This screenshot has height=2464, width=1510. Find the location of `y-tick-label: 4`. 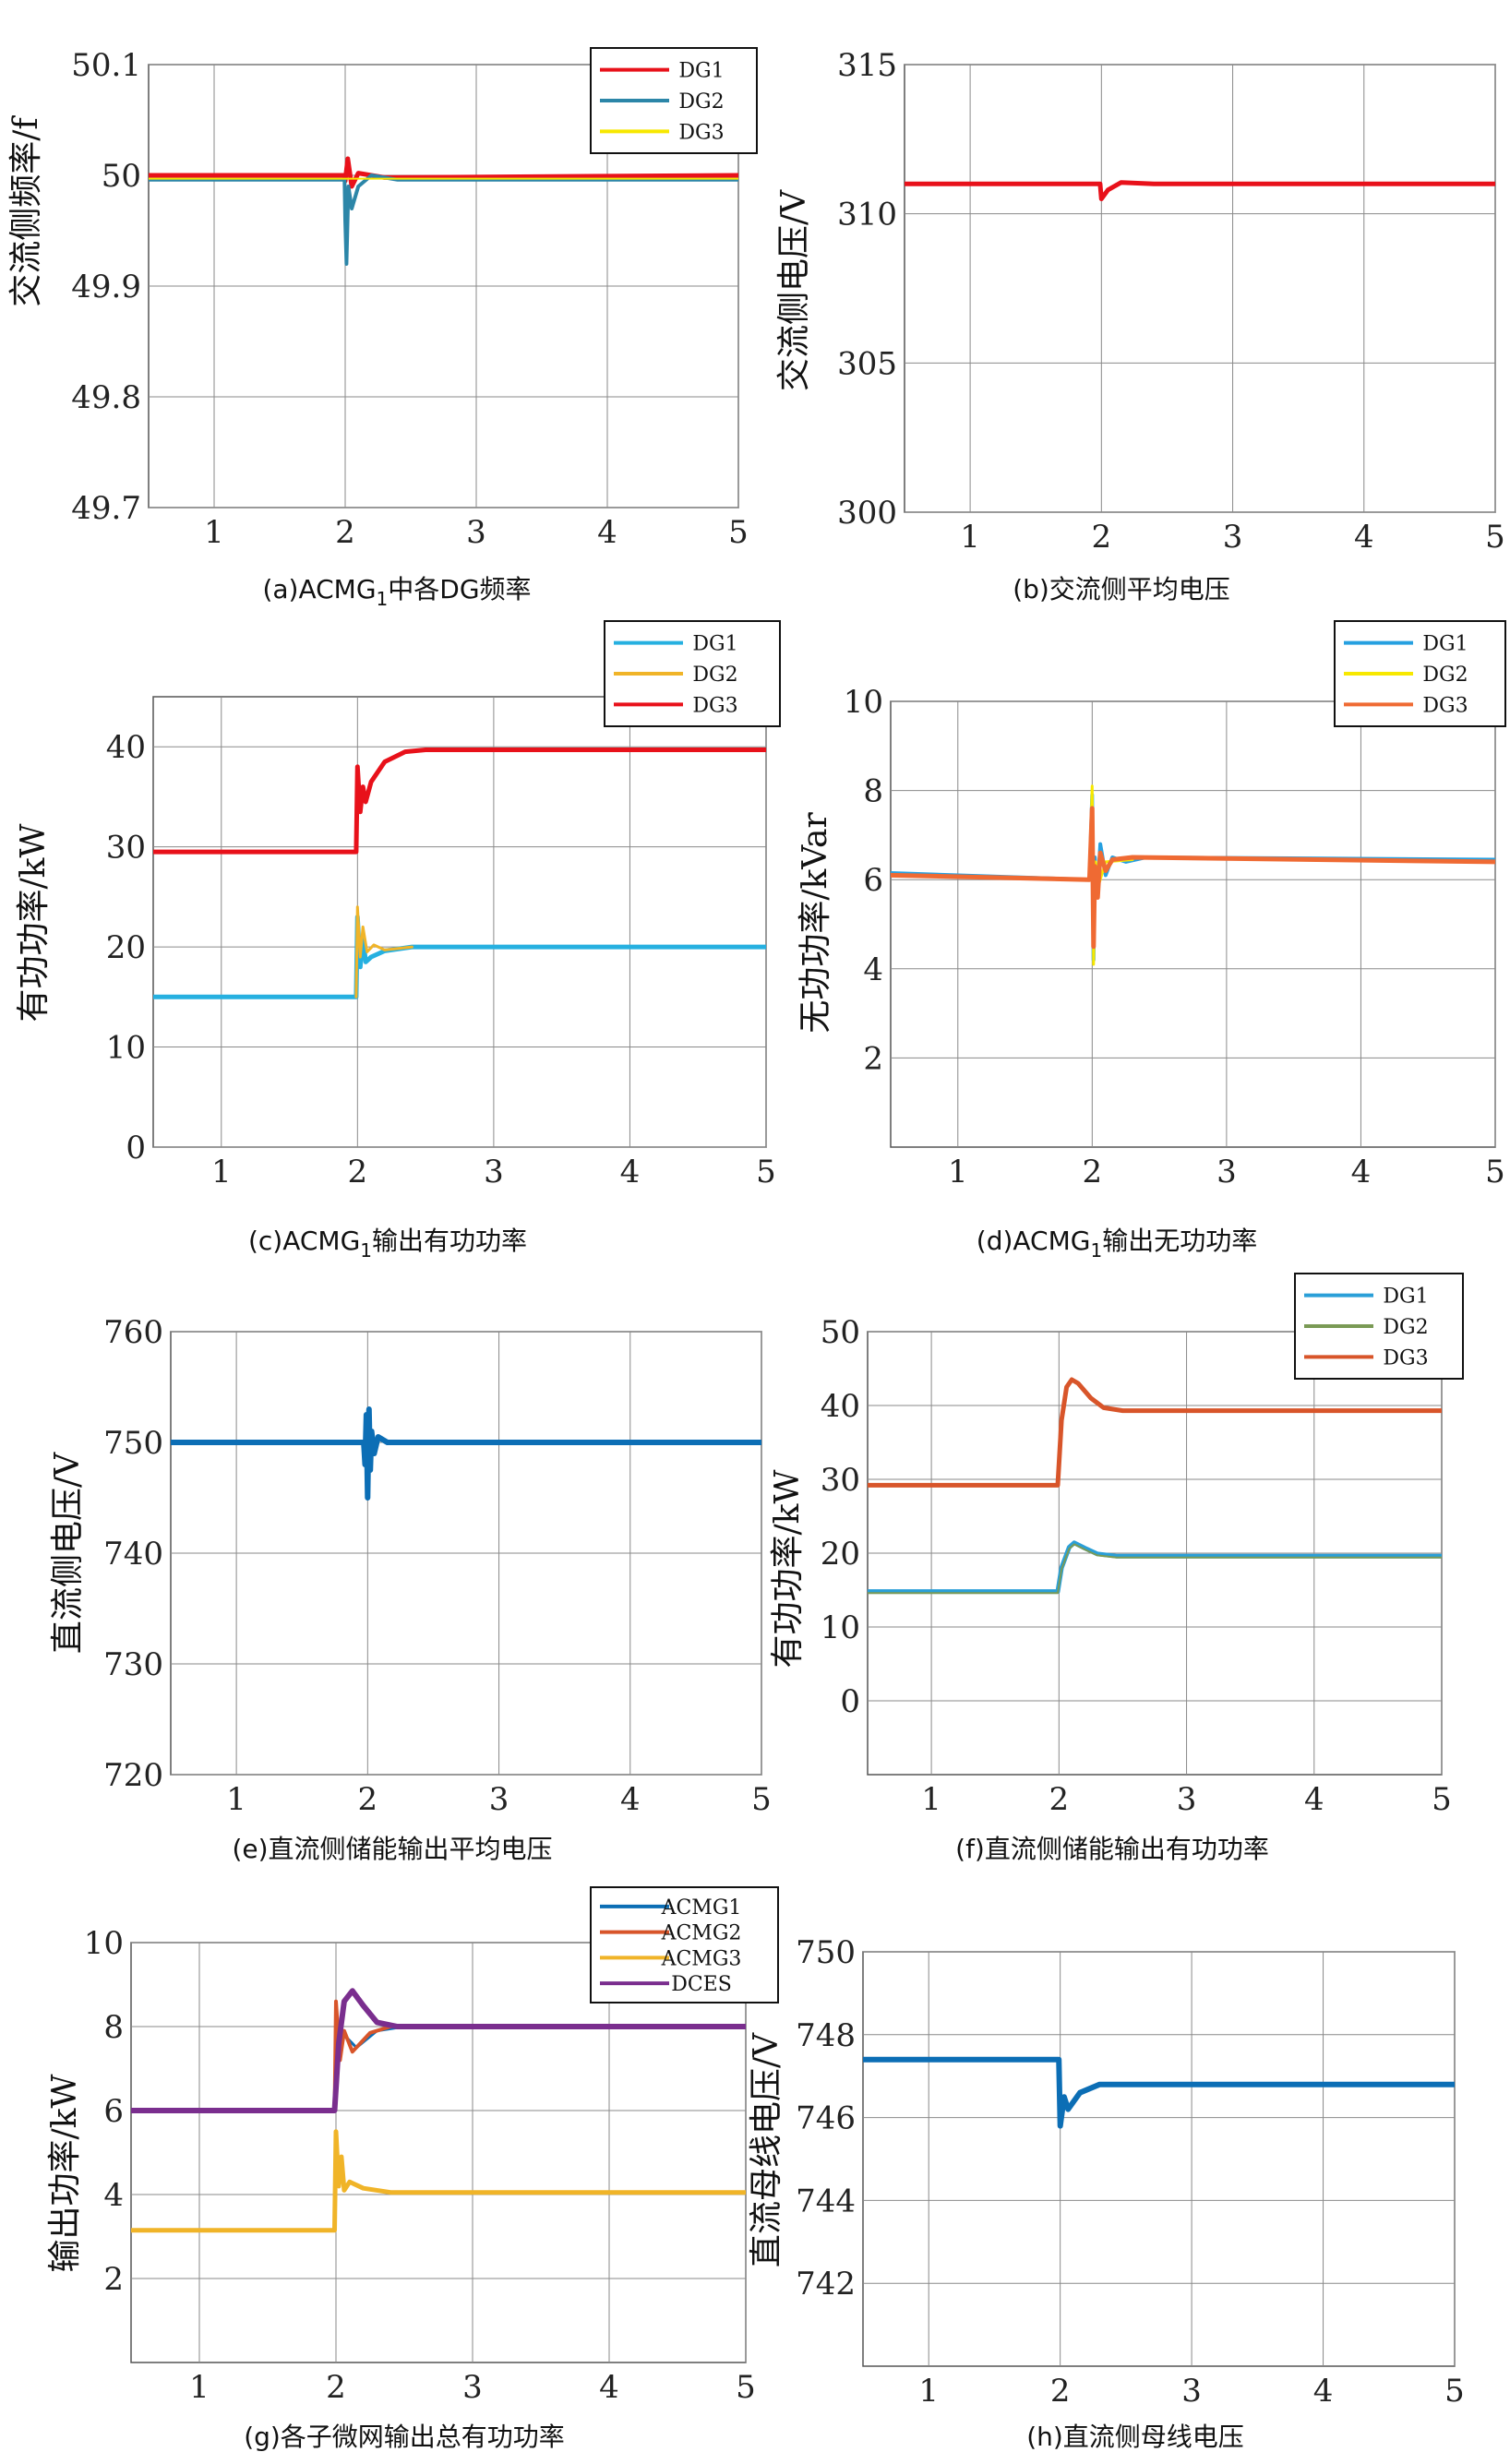

y-tick-label: 4 is located at coordinates (113, 2195).